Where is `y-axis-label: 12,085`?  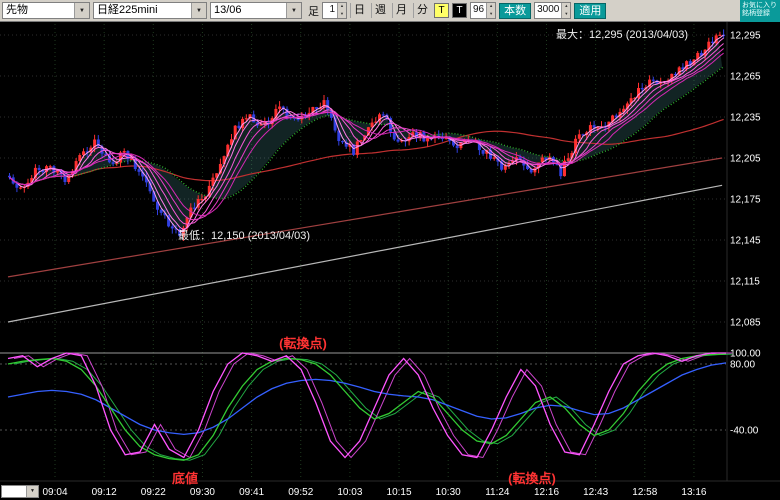 y-axis-label: 12,085 is located at coordinates (745, 323).